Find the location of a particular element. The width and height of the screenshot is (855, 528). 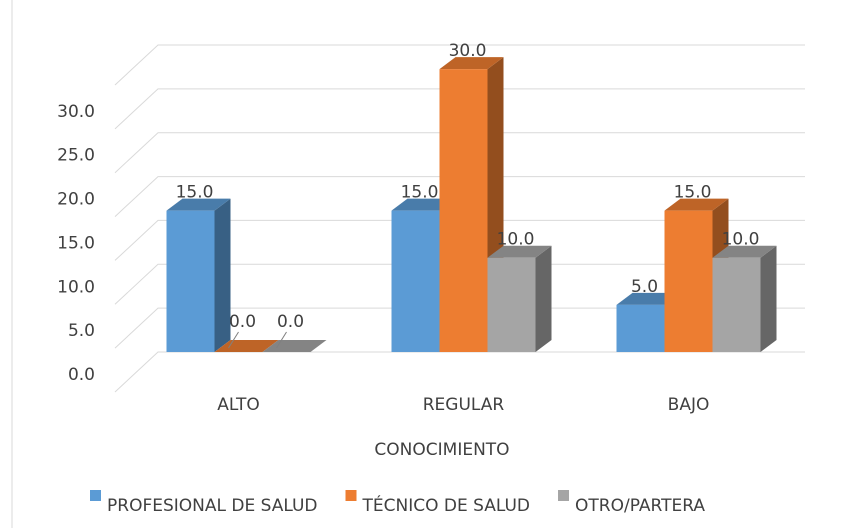

y-tick-label: 0.0 is located at coordinates (81, 375).